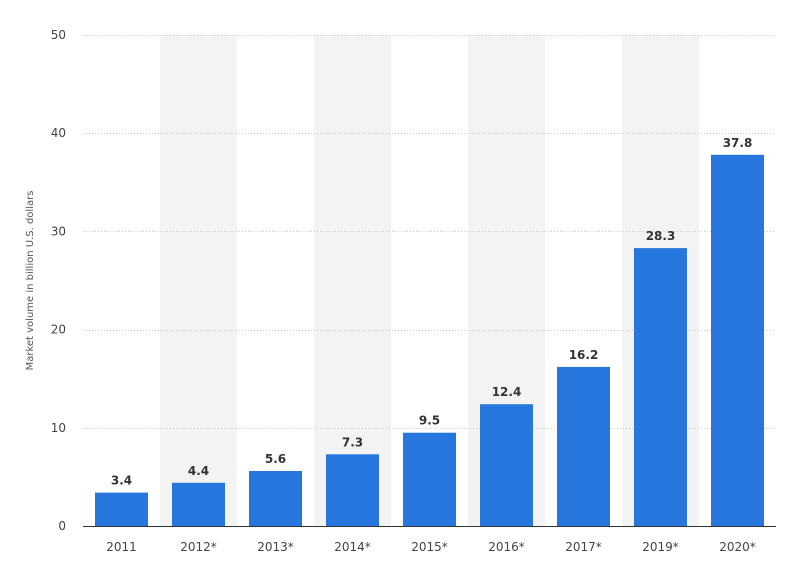  What do you see at coordinates (58, 428) in the screenshot?
I see `y-tick-label: 10` at bounding box center [58, 428].